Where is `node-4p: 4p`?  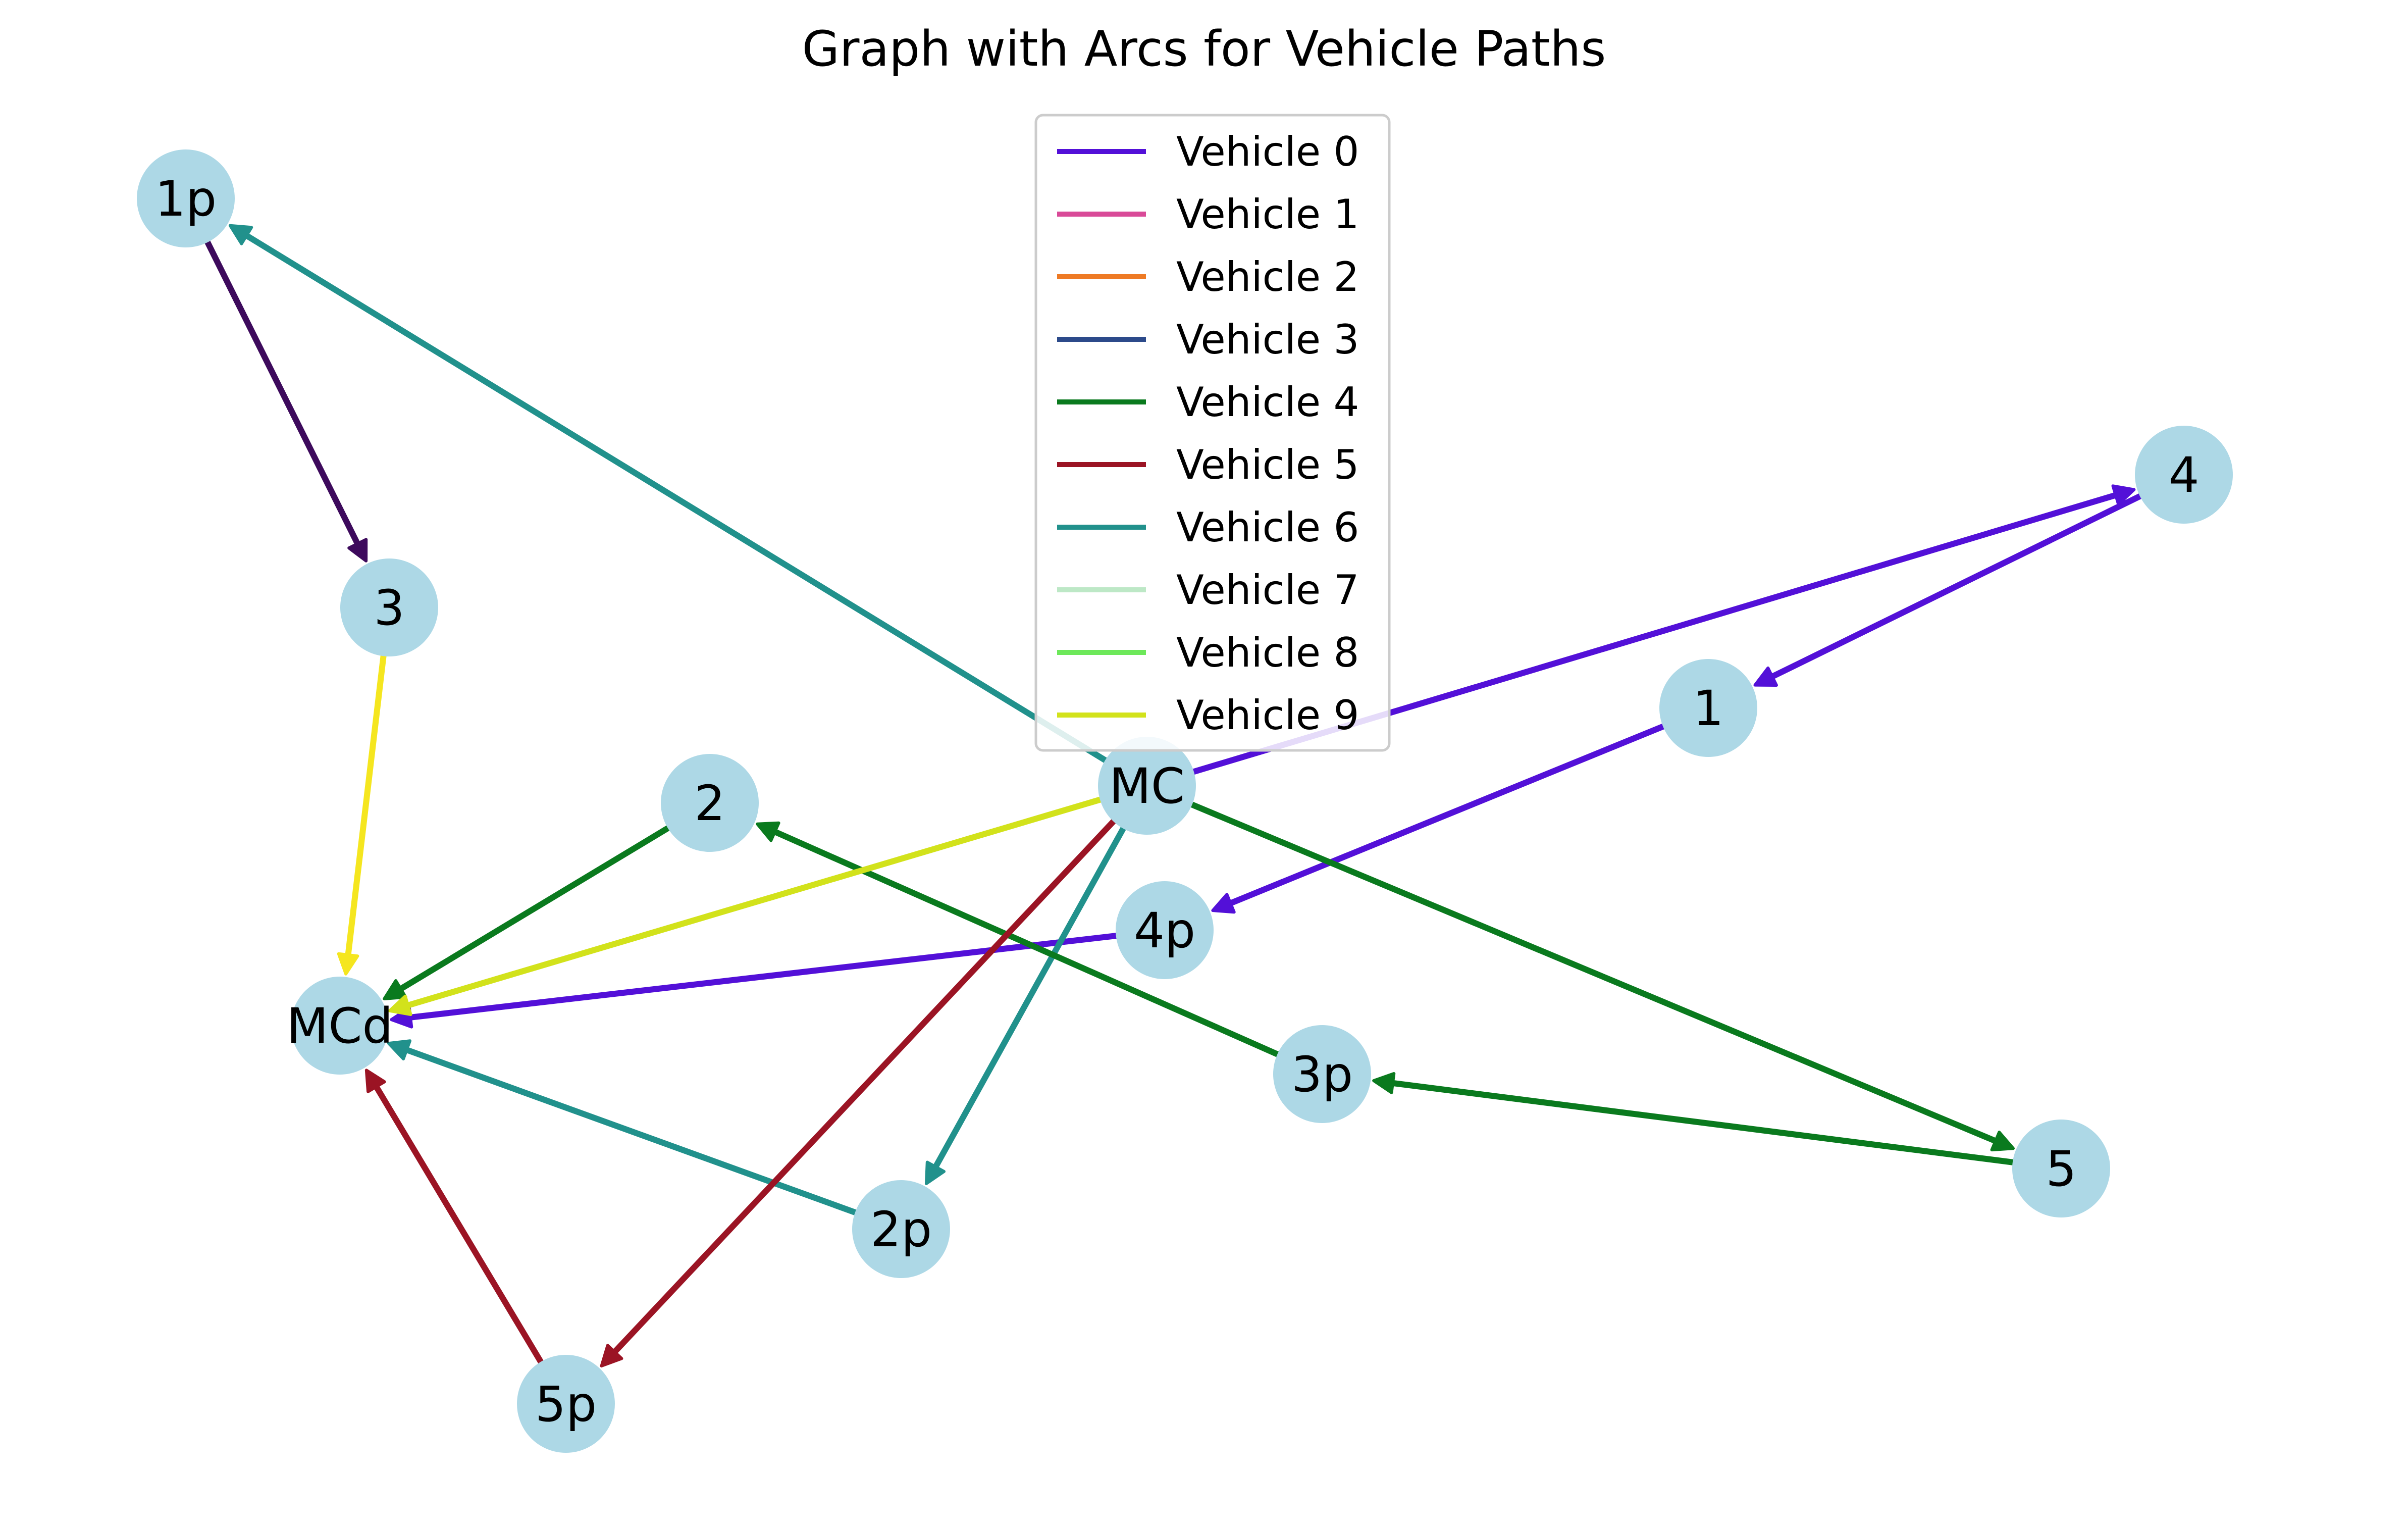 node-4p: 4p is located at coordinates (1165, 930).